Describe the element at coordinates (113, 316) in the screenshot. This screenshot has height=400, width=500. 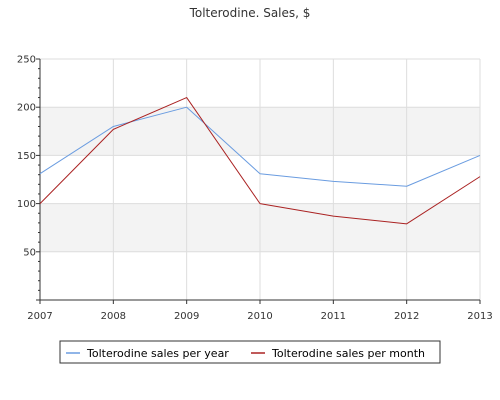
I see `x-tick-label: 2008` at that location.